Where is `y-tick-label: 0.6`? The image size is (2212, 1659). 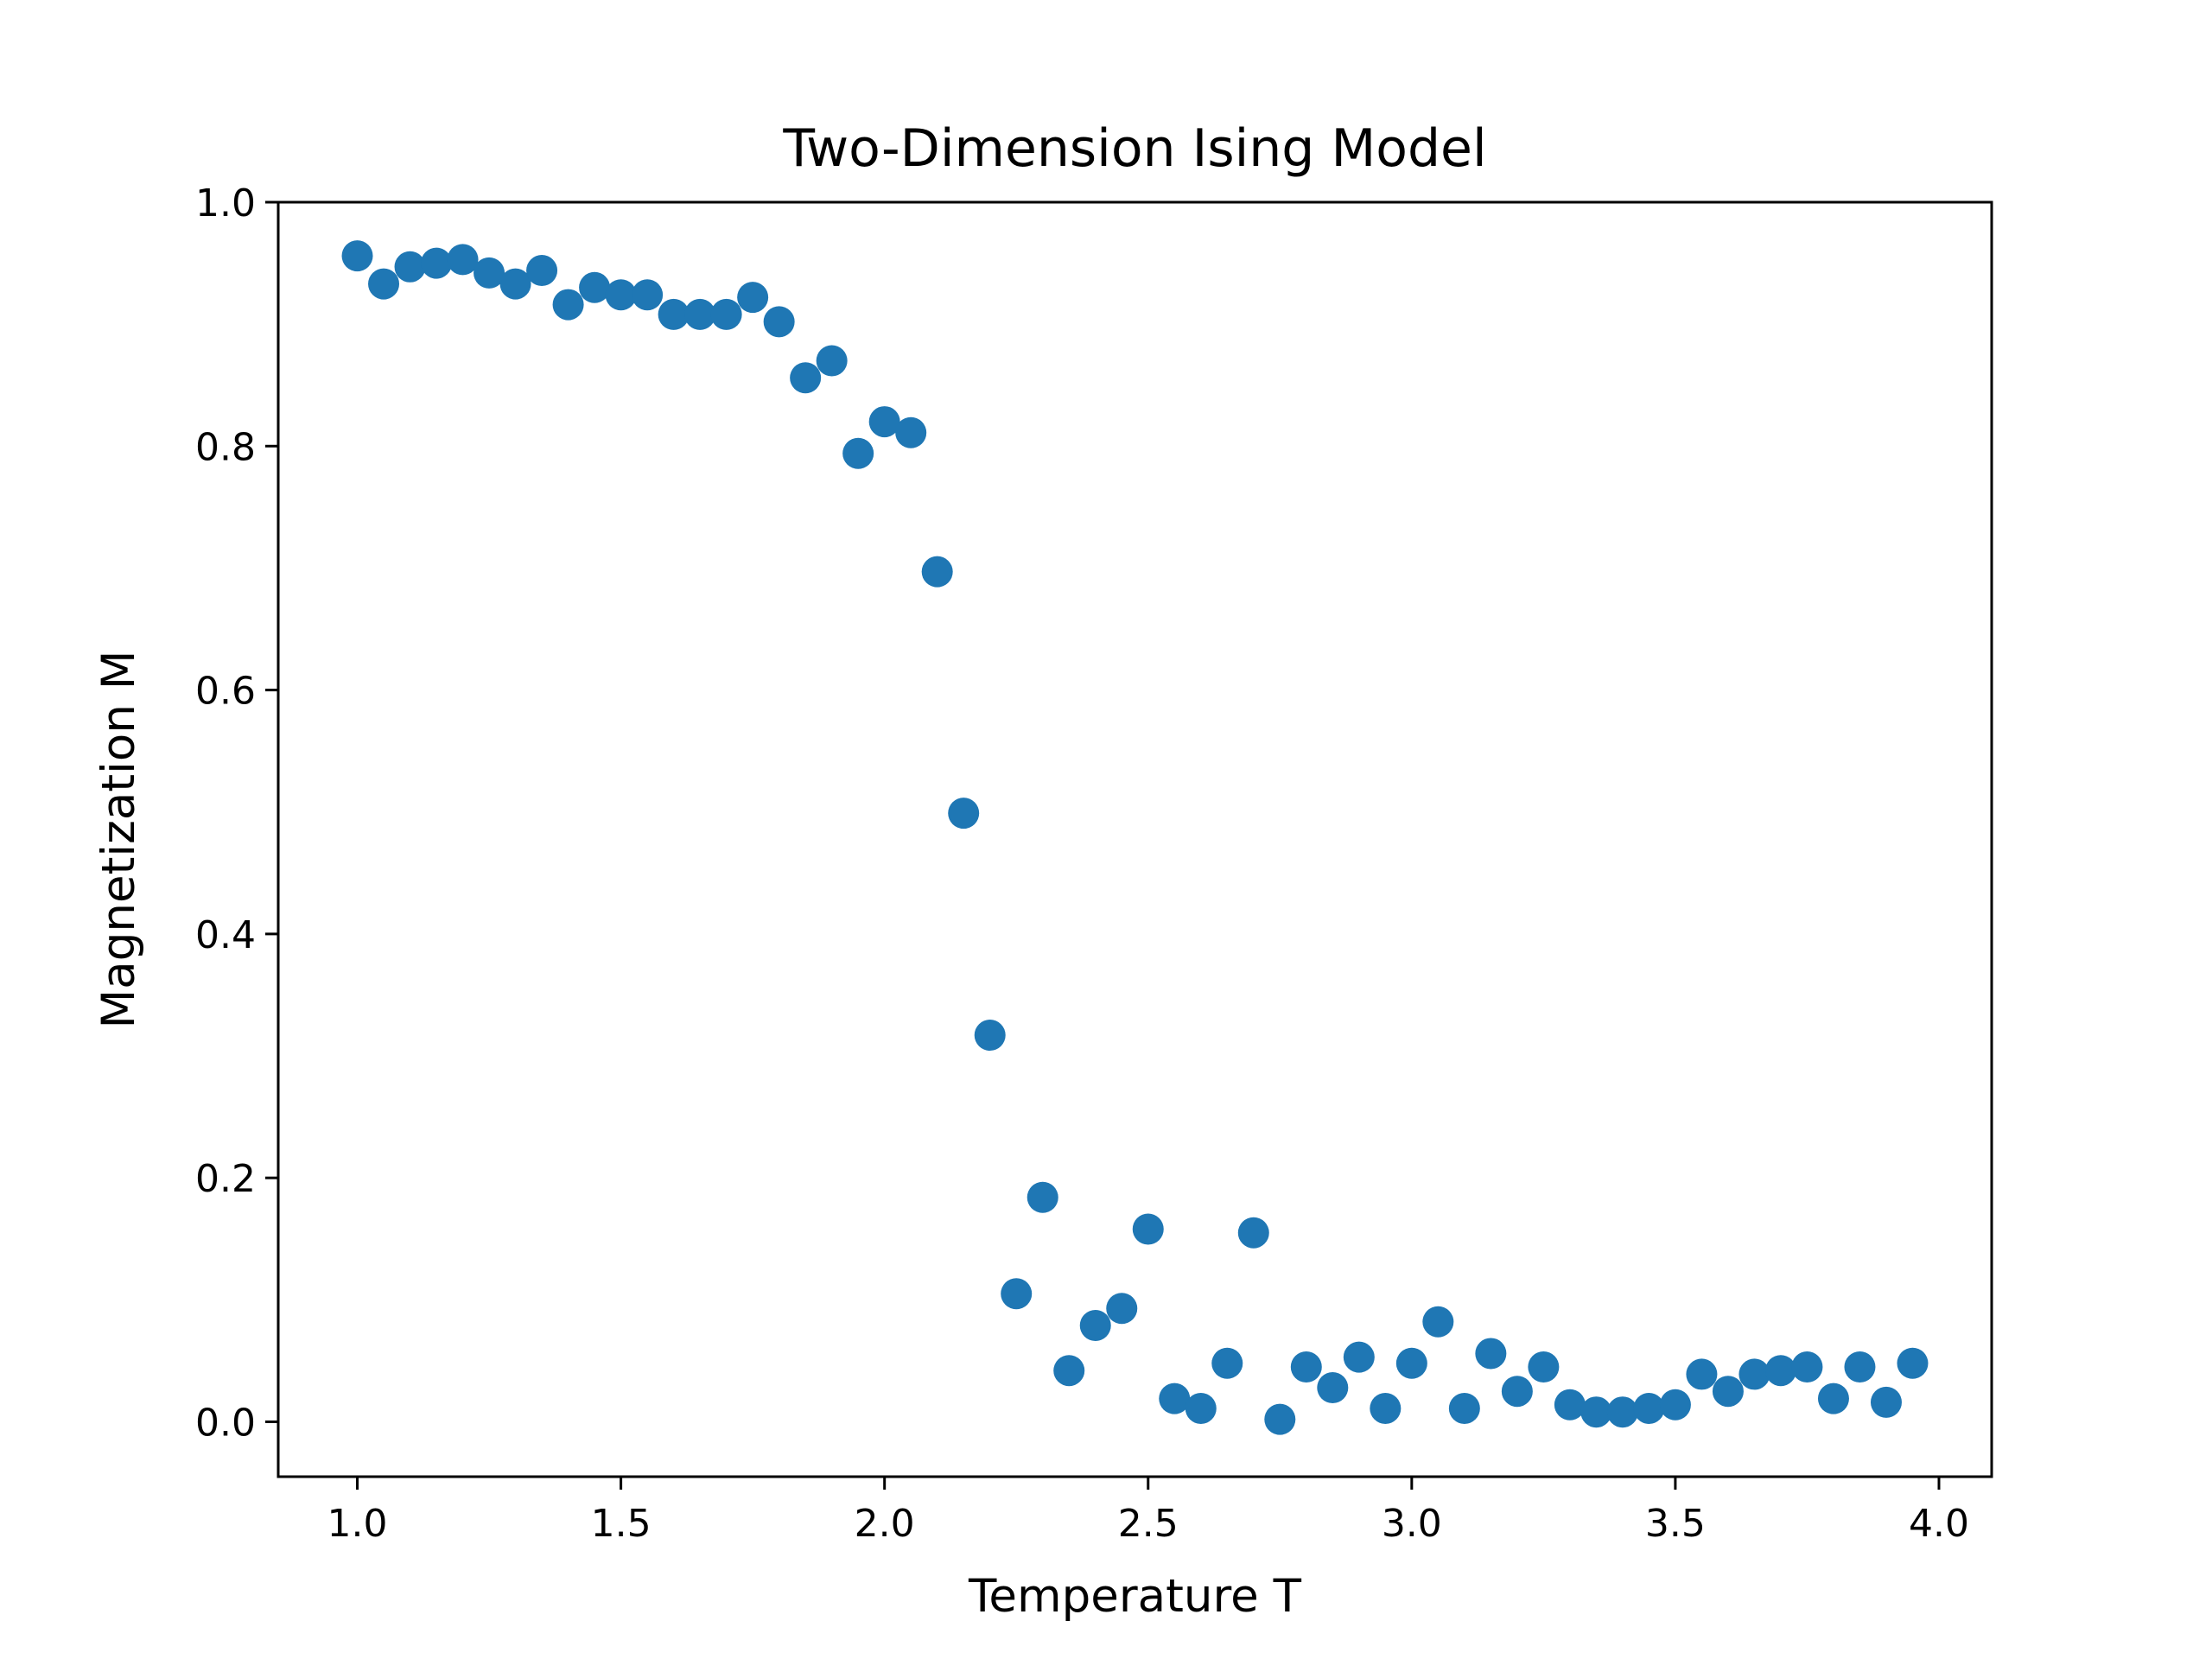
y-tick-label: 0.6 is located at coordinates (225, 692).